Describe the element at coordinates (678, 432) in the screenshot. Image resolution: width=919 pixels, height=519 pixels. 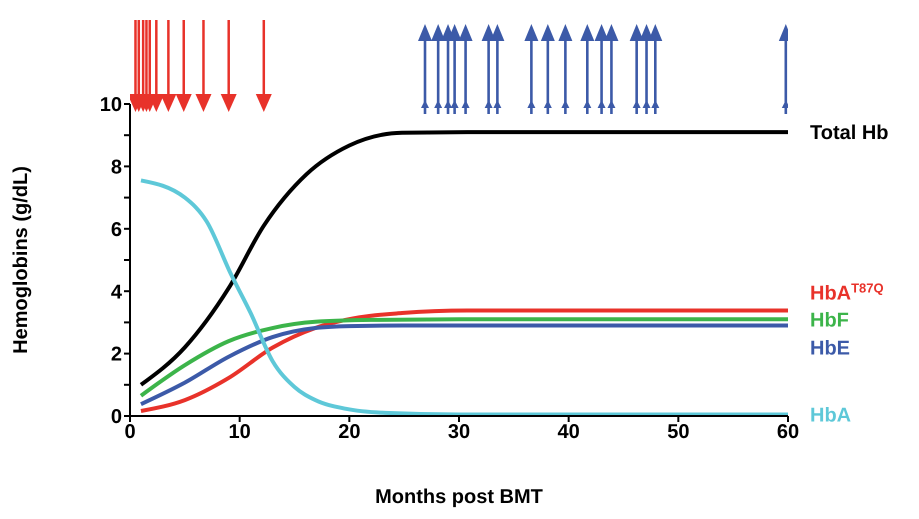
I see `x-tick-label: 50` at that location.